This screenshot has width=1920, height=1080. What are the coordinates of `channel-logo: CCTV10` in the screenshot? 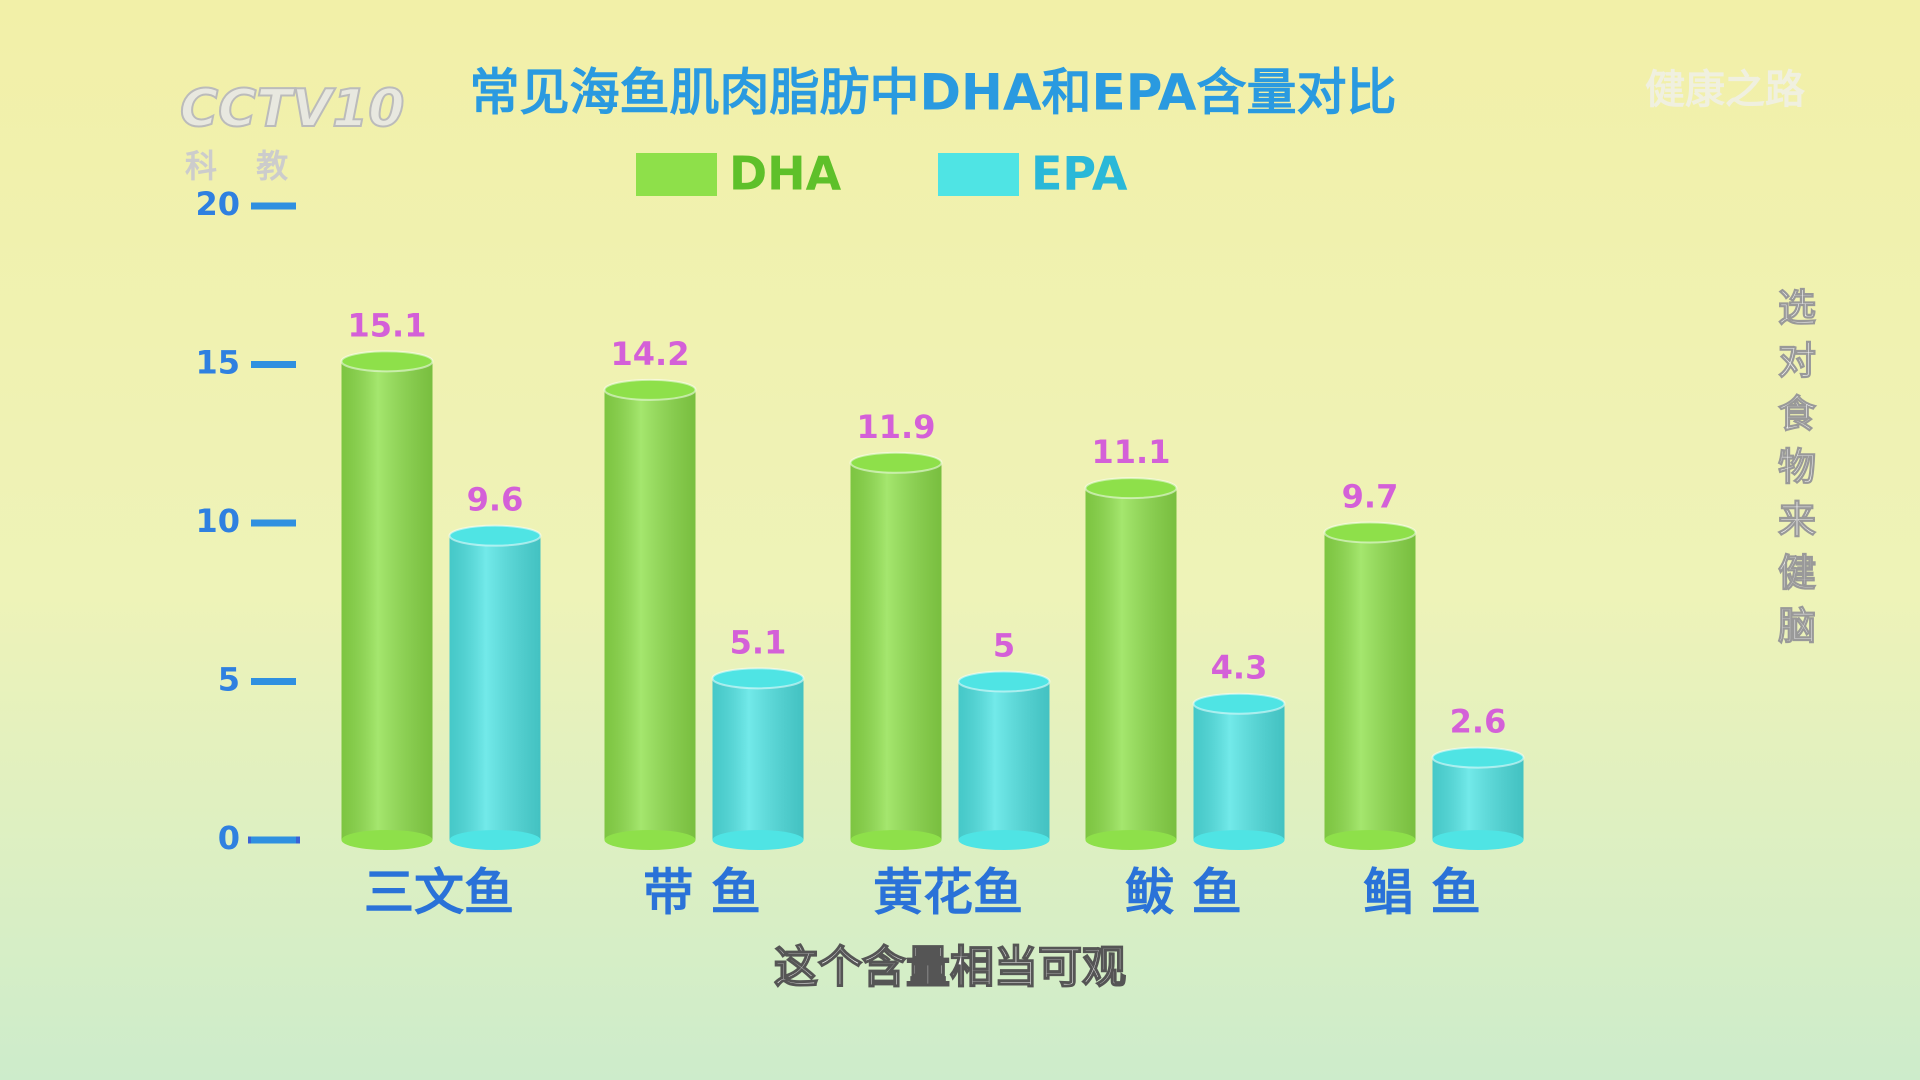 It's located at (292, 109).